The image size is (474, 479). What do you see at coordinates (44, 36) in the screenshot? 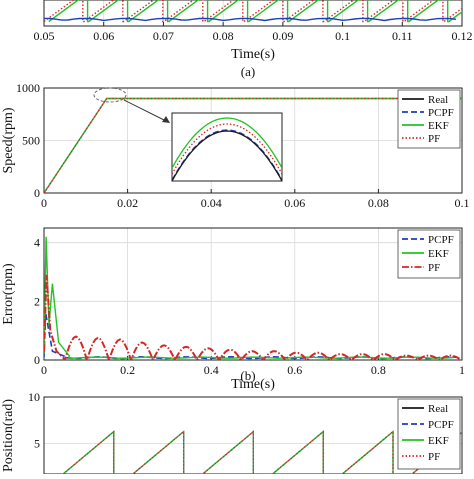
I see `panel-a-xtick-label: 0.05` at bounding box center [44, 36].